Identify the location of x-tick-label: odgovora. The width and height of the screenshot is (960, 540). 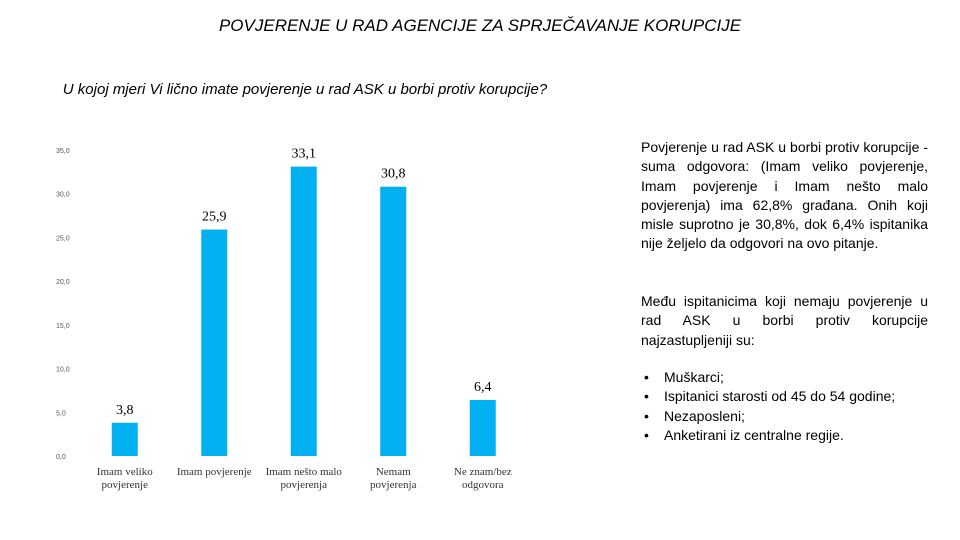
(483, 485).